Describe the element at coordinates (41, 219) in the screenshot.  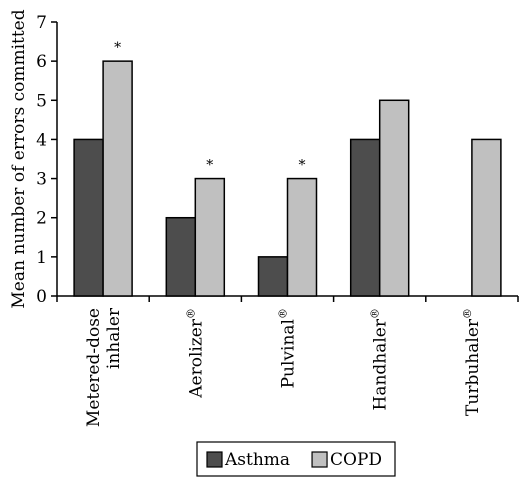
I see `y-tick-label: 2` at that location.